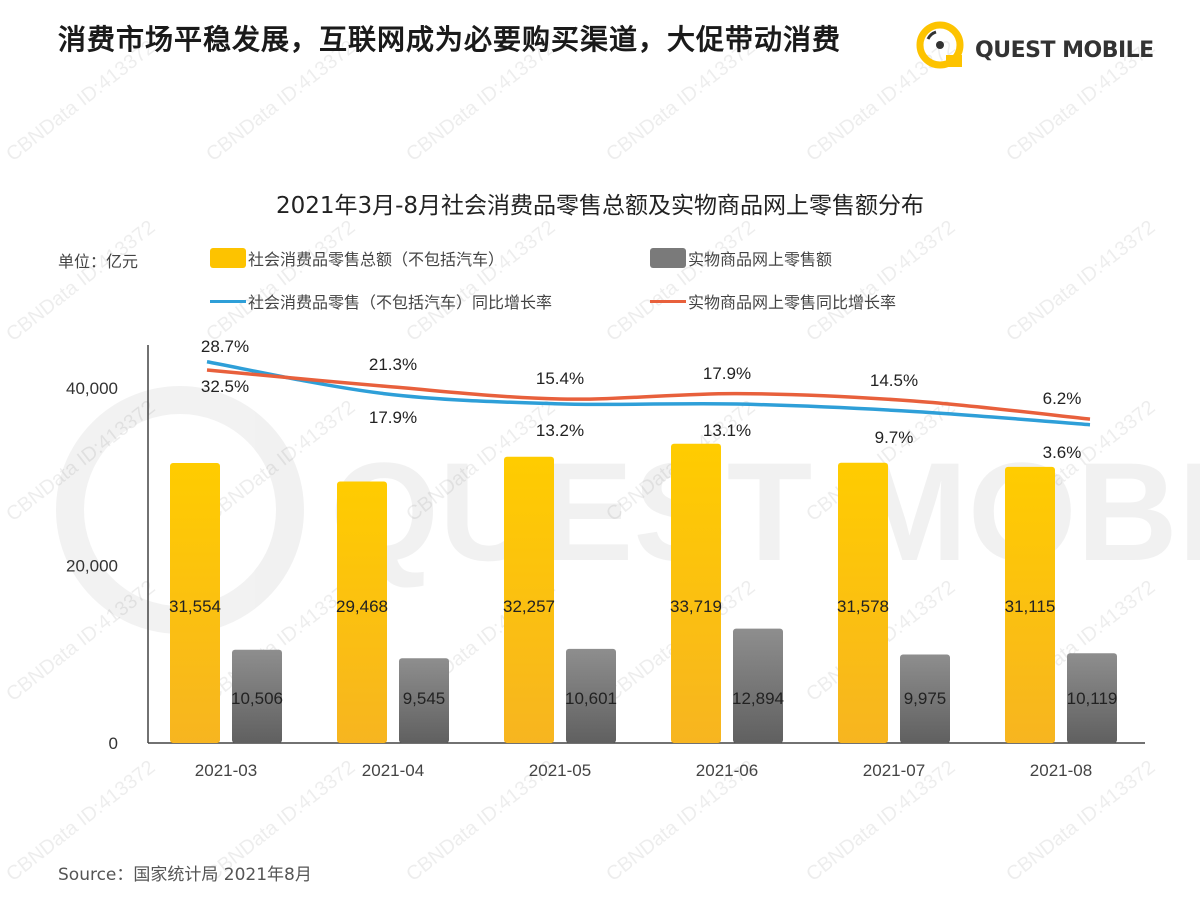  What do you see at coordinates (560, 770) in the screenshot?
I see `x-tick-label: 2021-05` at bounding box center [560, 770].